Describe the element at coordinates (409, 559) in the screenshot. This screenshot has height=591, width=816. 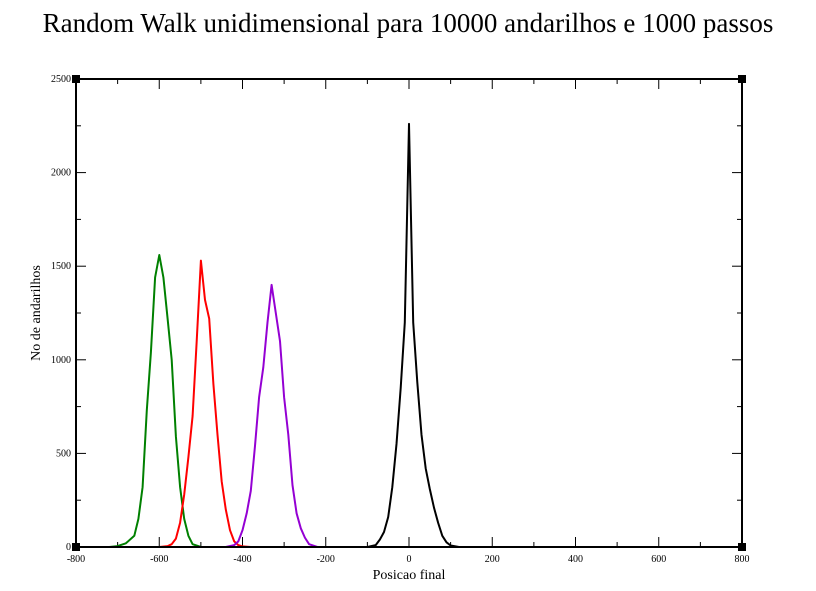
I see `x-tick-label: 0` at that location.